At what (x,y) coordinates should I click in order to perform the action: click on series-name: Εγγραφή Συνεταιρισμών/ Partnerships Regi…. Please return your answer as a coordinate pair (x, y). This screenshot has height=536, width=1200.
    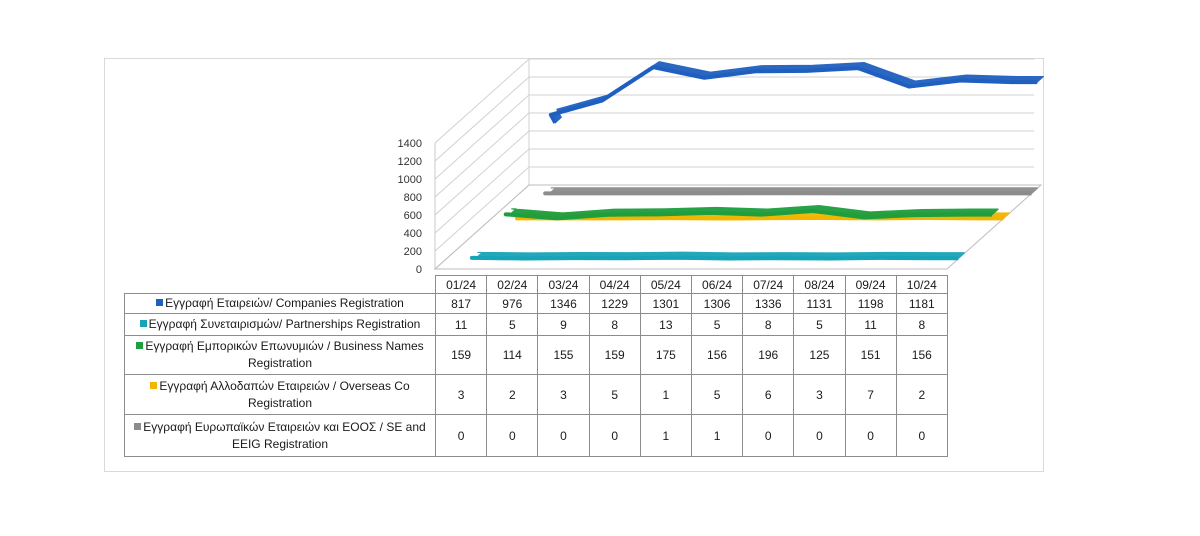
    Looking at the image, I should click on (284, 324).